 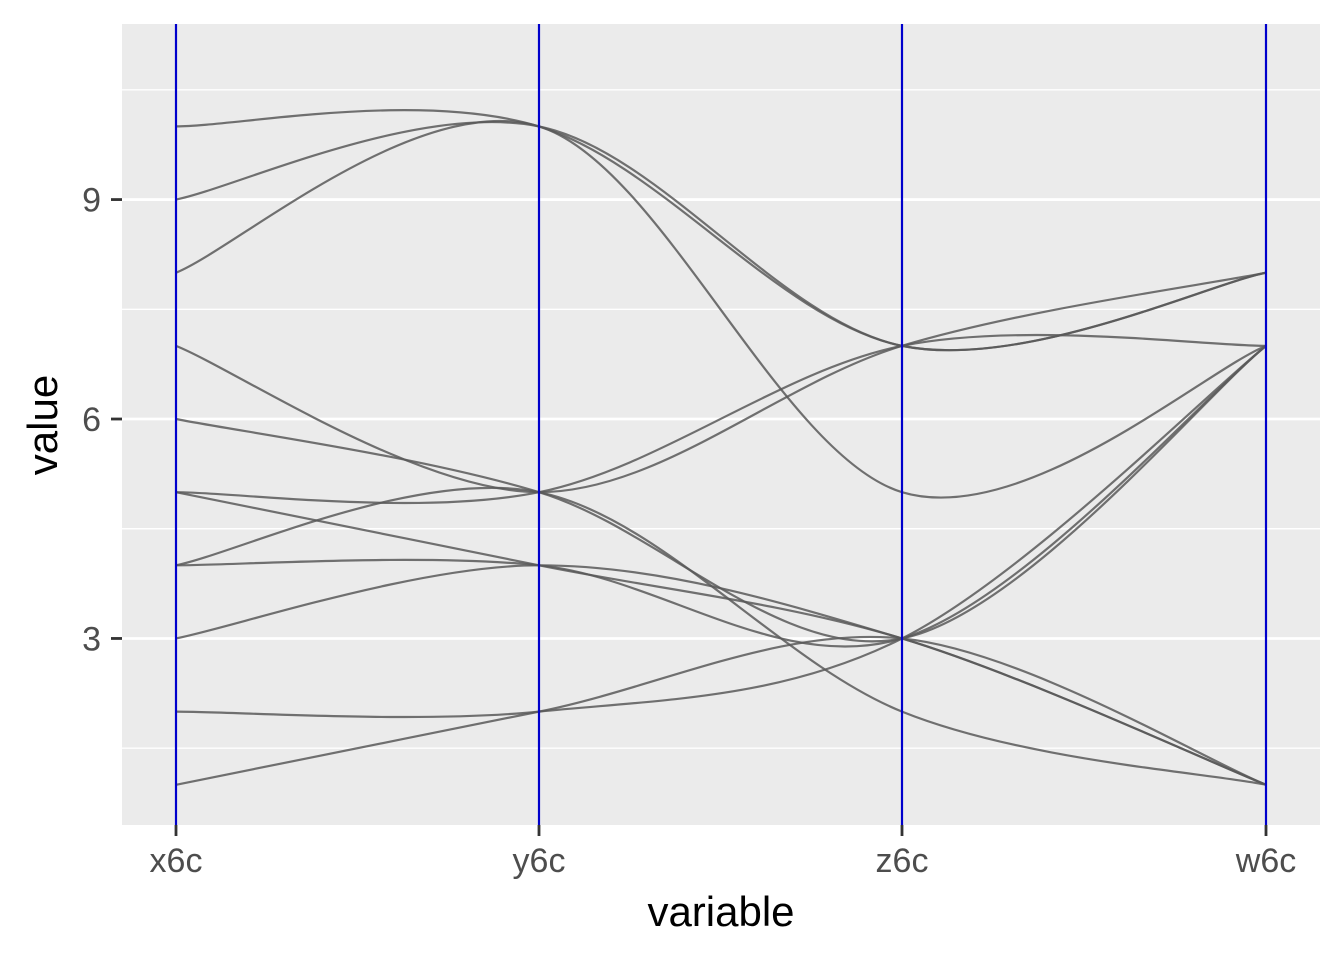 I want to click on x-tick-label-z6c: z6c, so click(x=902, y=861).